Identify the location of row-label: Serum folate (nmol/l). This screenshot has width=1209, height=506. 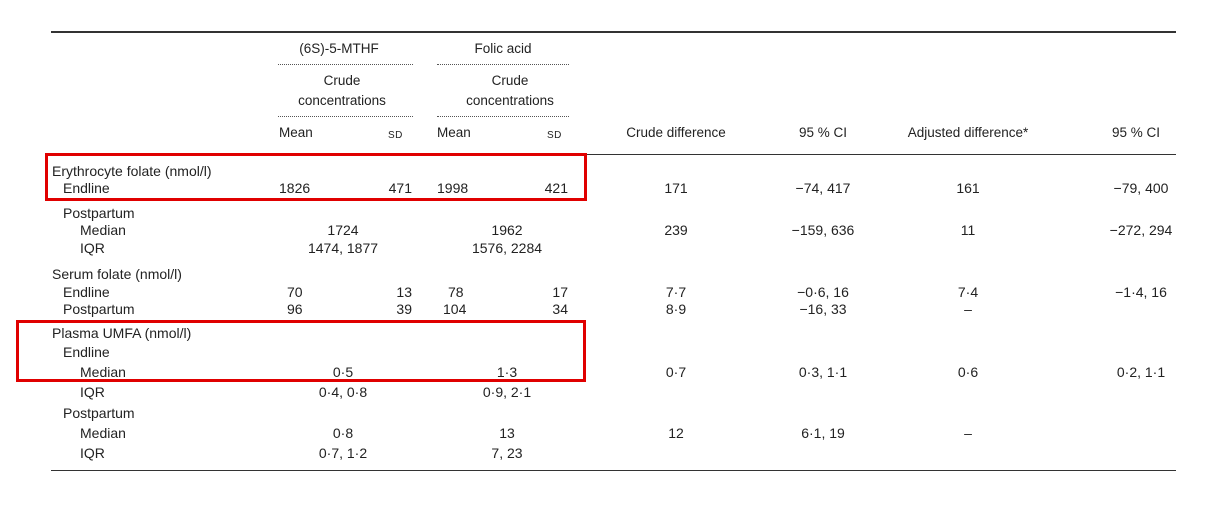
(117, 274).